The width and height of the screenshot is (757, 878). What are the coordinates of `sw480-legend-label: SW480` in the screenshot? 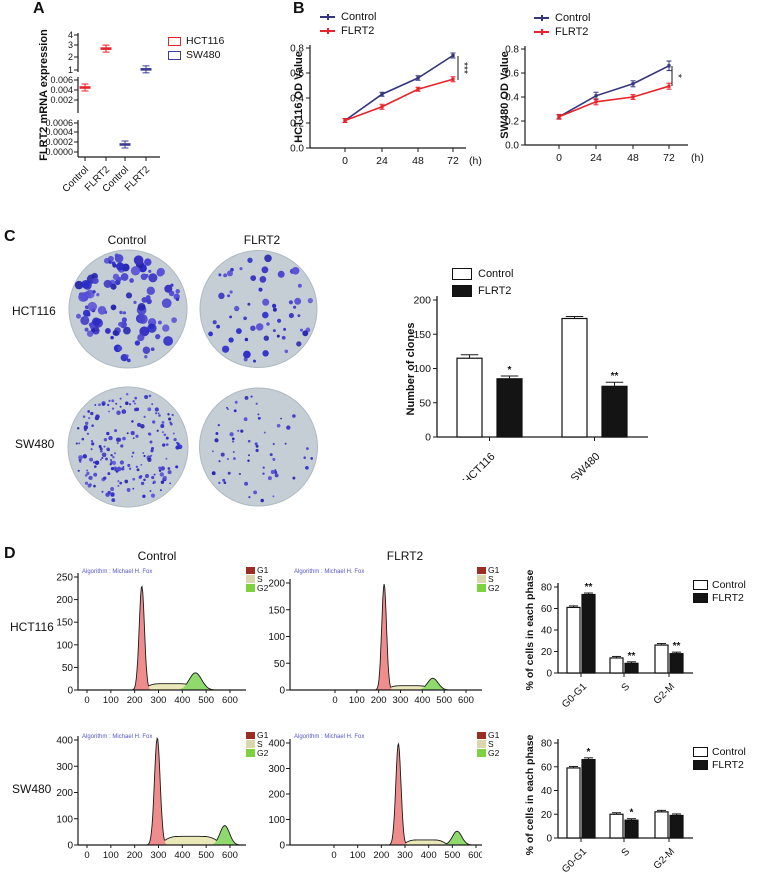 It's located at (203, 55).